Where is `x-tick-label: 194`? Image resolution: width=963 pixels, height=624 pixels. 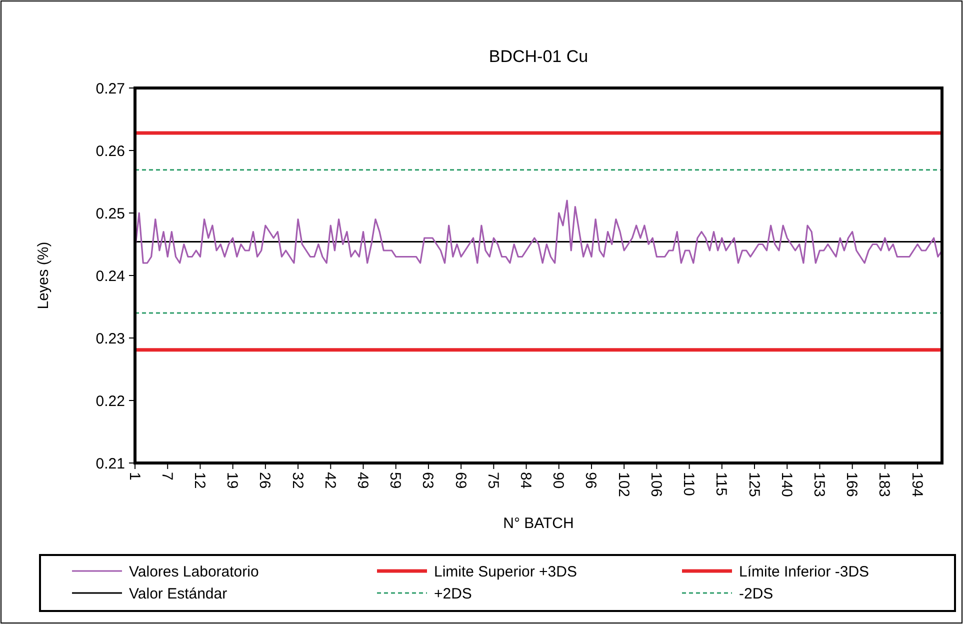 x-tick-label: 194 is located at coordinates (917, 485).